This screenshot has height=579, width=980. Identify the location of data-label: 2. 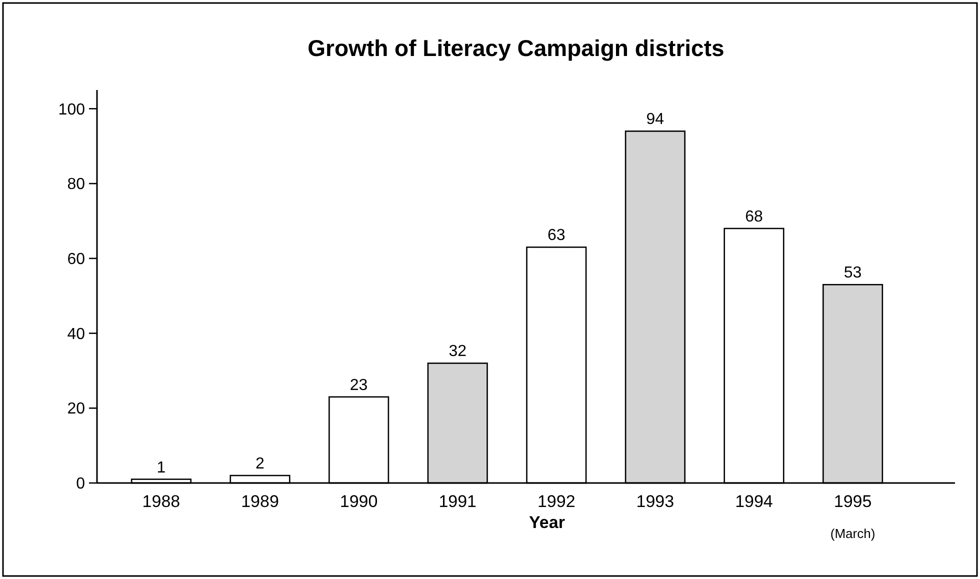
(260, 464).